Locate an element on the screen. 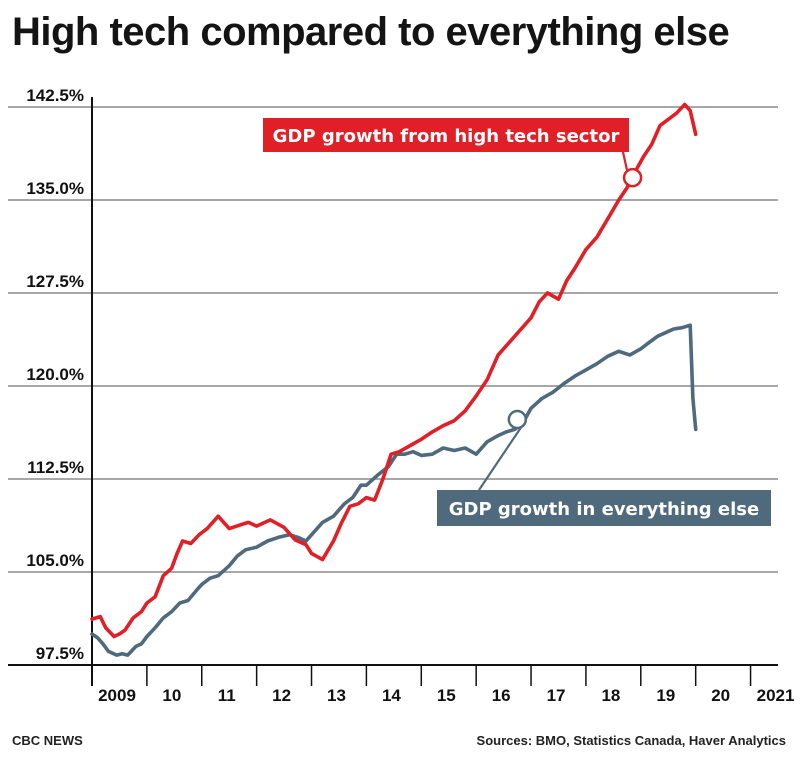 The height and width of the screenshot is (774, 800). x-tick-label: 2009 is located at coordinates (117, 695).